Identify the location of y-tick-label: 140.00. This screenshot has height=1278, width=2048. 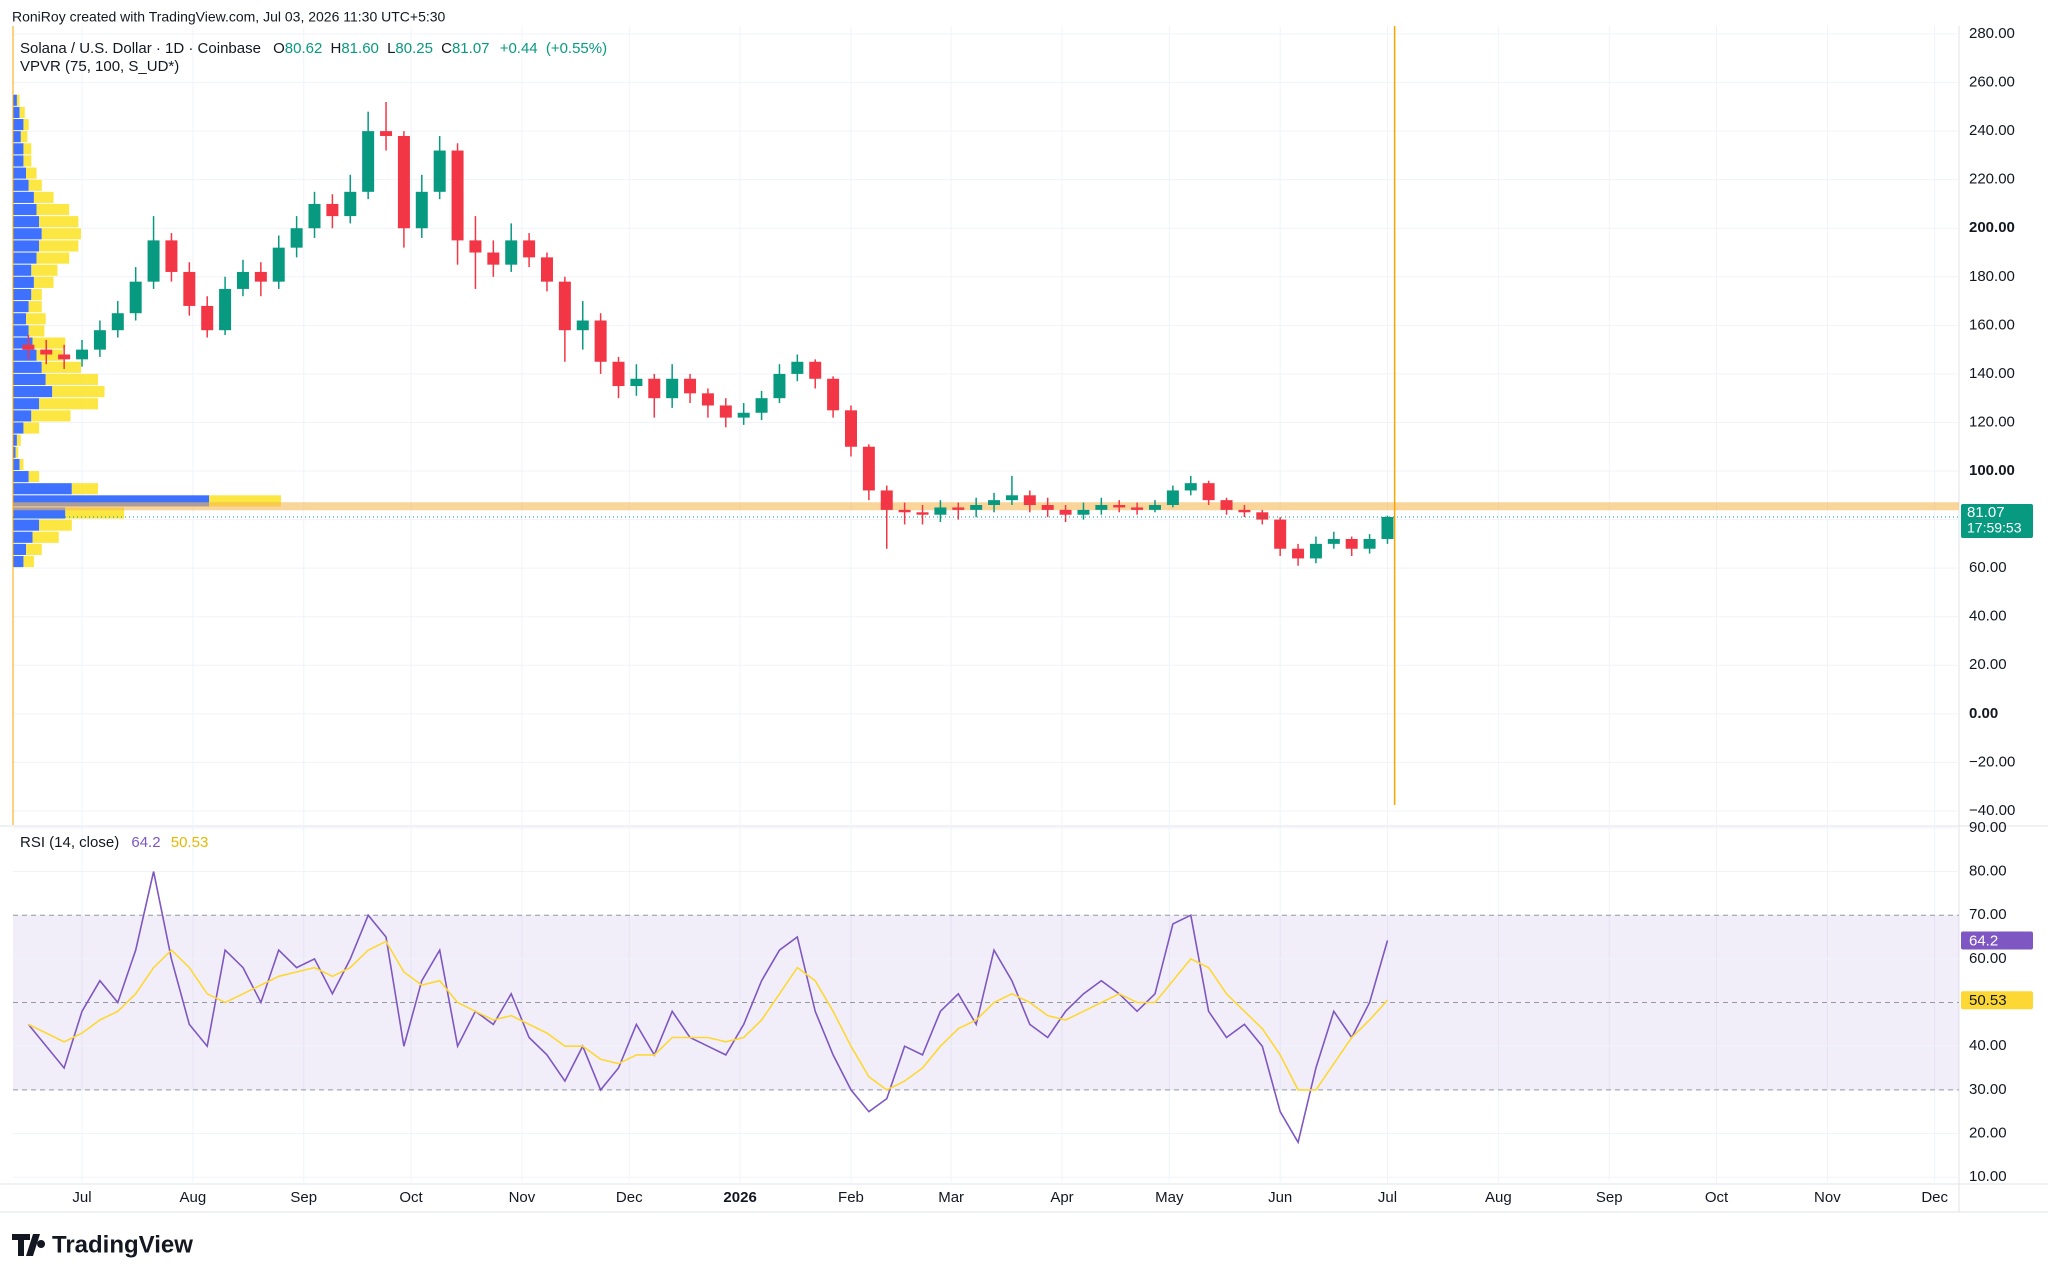
(1992, 373).